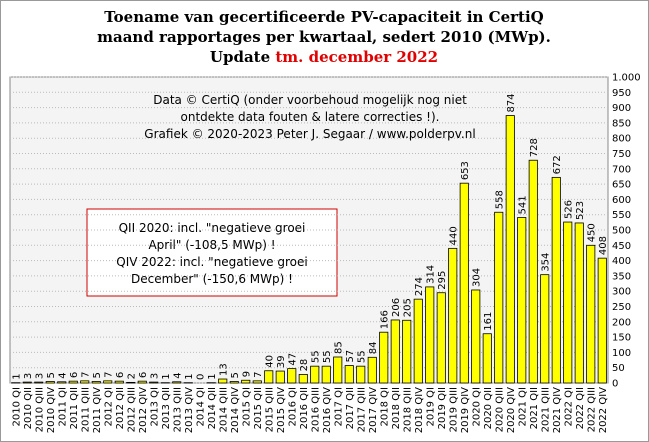  I want to click on x-tick-label: 2010 QI, so click(16, 406).